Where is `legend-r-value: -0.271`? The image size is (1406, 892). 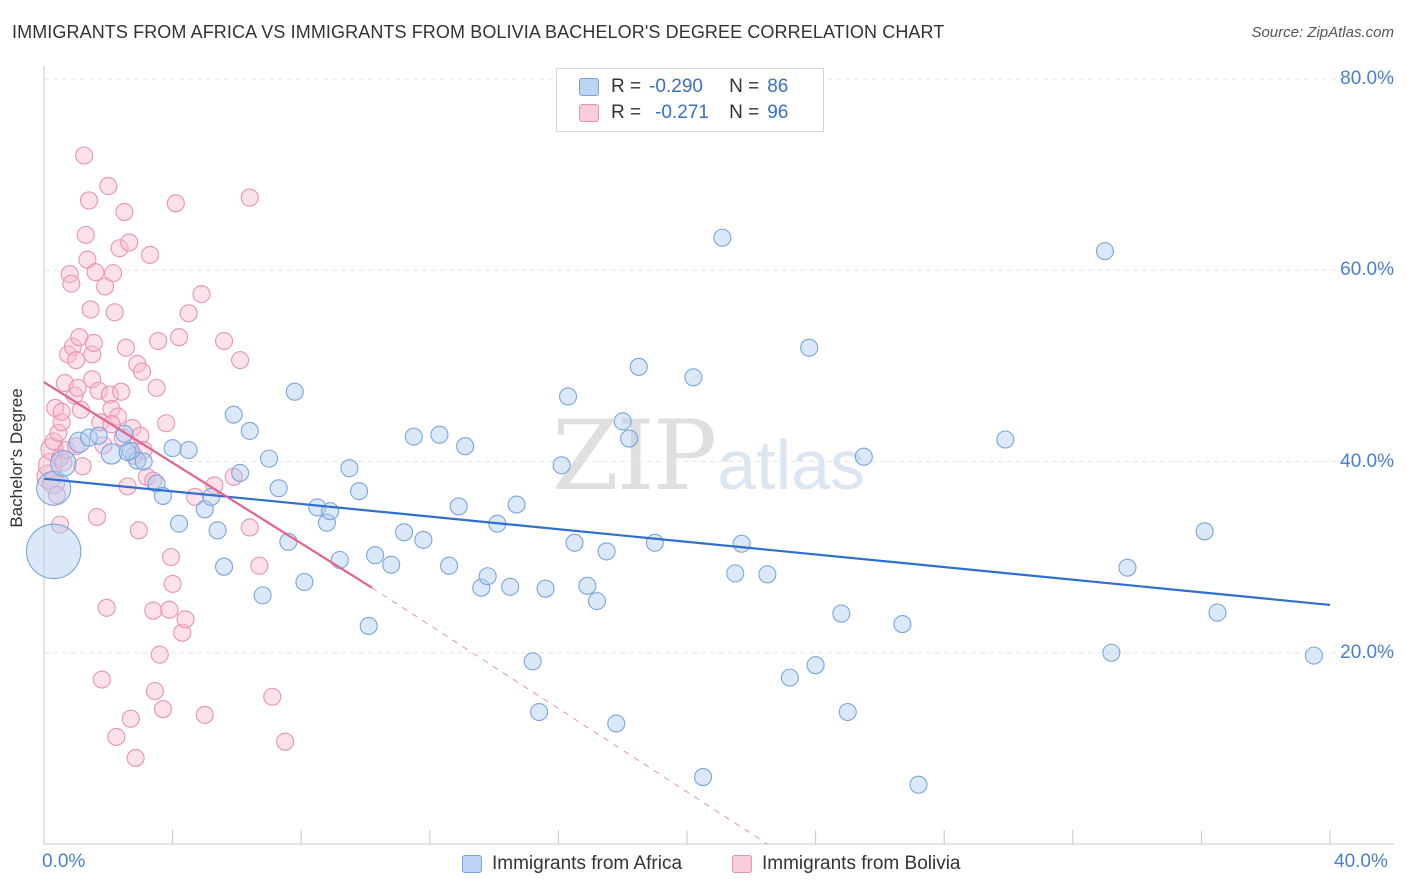 legend-r-value: -0.271 is located at coordinates (682, 112).